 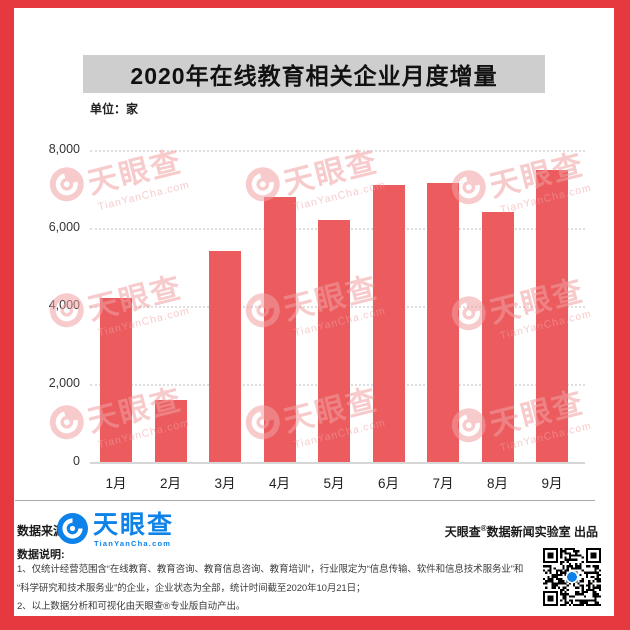 What do you see at coordinates (334, 483) in the screenshot?
I see `x-tick-label: 5月` at bounding box center [334, 483].